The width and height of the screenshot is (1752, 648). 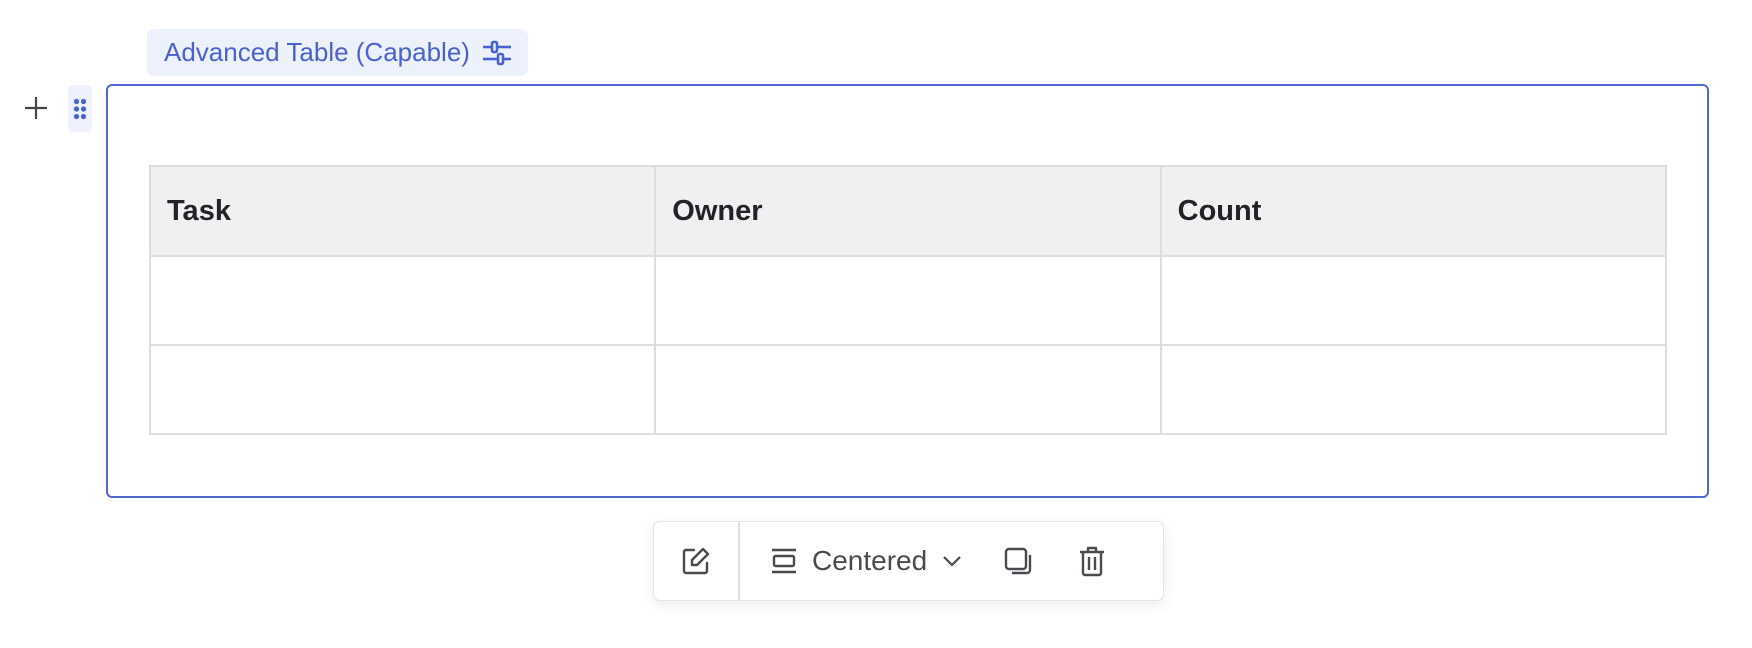 What do you see at coordinates (402, 211) in the screenshot?
I see `header-cell-task: Task` at bounding box center [402, 211].